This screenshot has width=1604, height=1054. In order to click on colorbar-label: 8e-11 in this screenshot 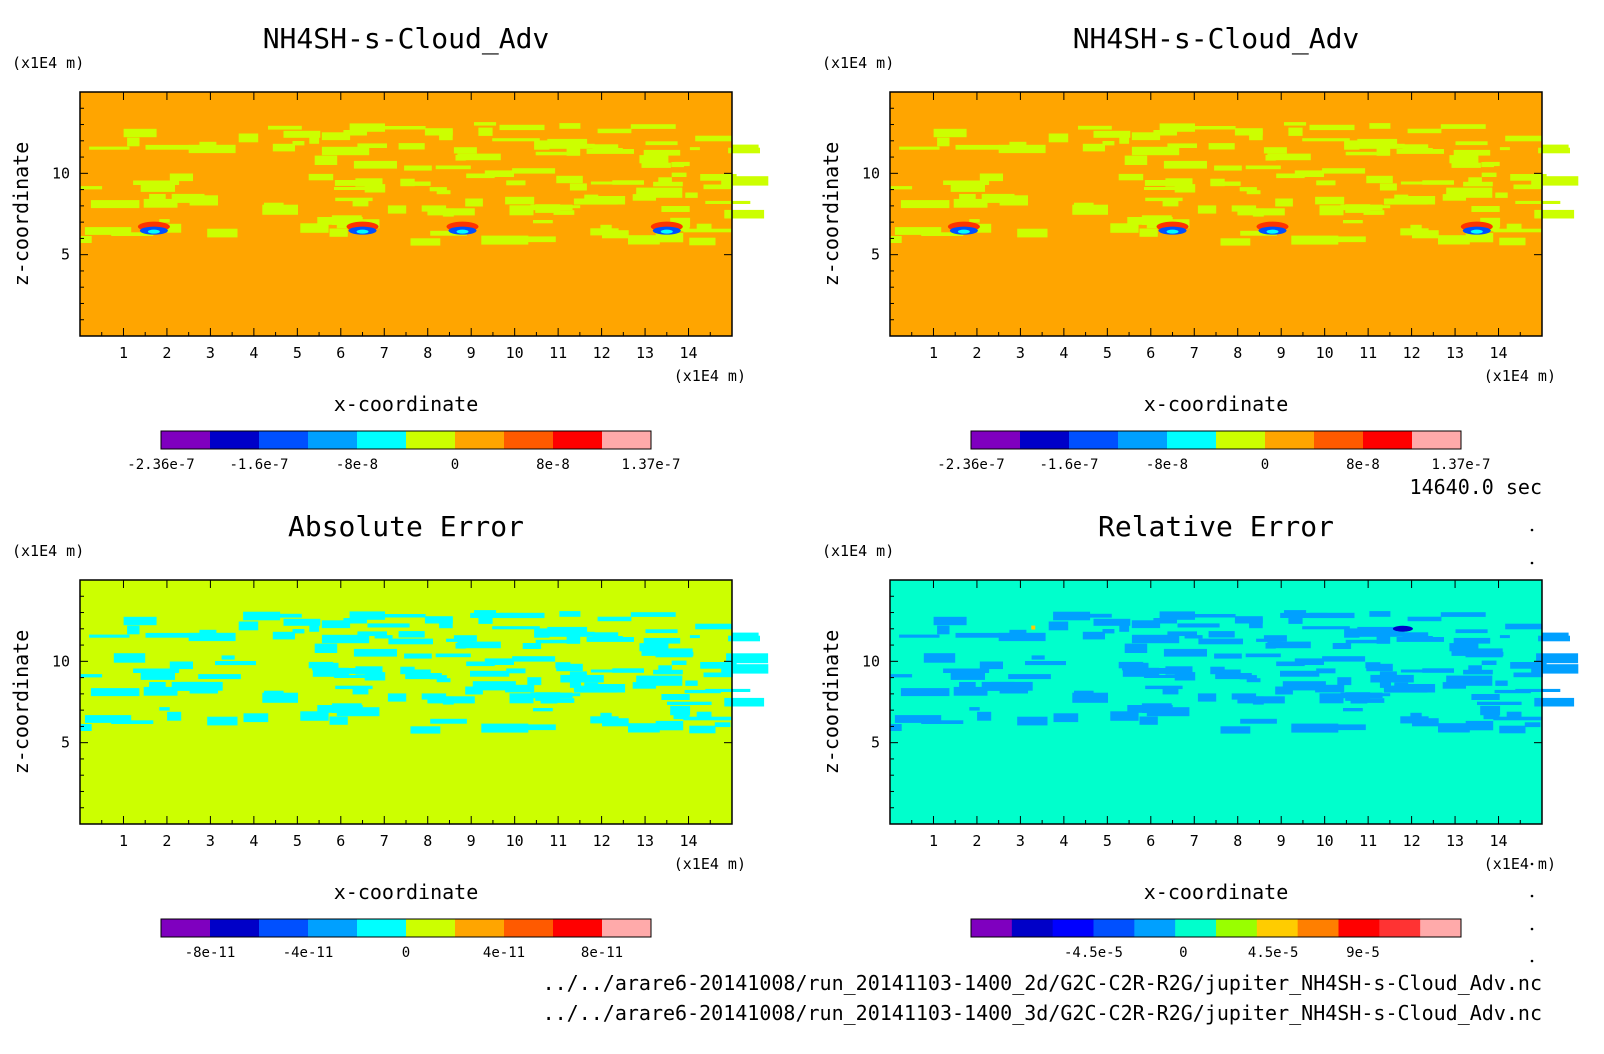, I will do `click(602, 953)`.